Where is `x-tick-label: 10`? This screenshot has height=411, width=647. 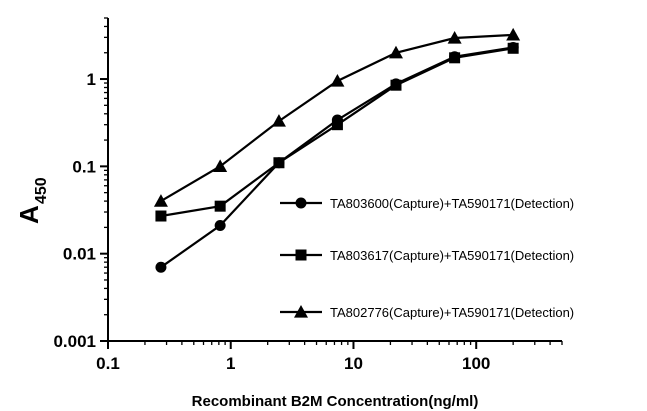 x-tick-label: 10 is located at coordinates (353, 363).